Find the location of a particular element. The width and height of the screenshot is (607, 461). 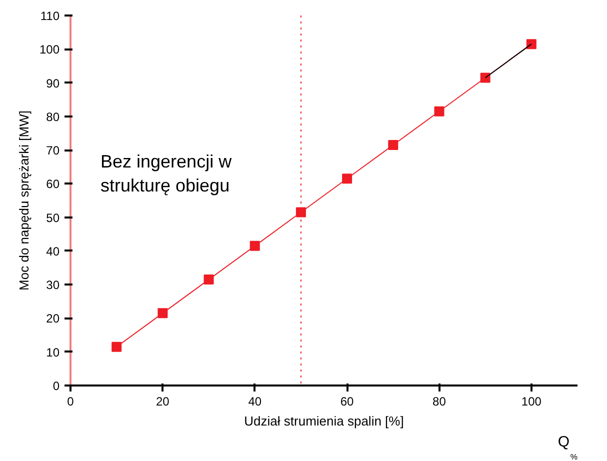

x-axis-title: Udział strumienia spalin [%] is located at coordinates (324, 421).